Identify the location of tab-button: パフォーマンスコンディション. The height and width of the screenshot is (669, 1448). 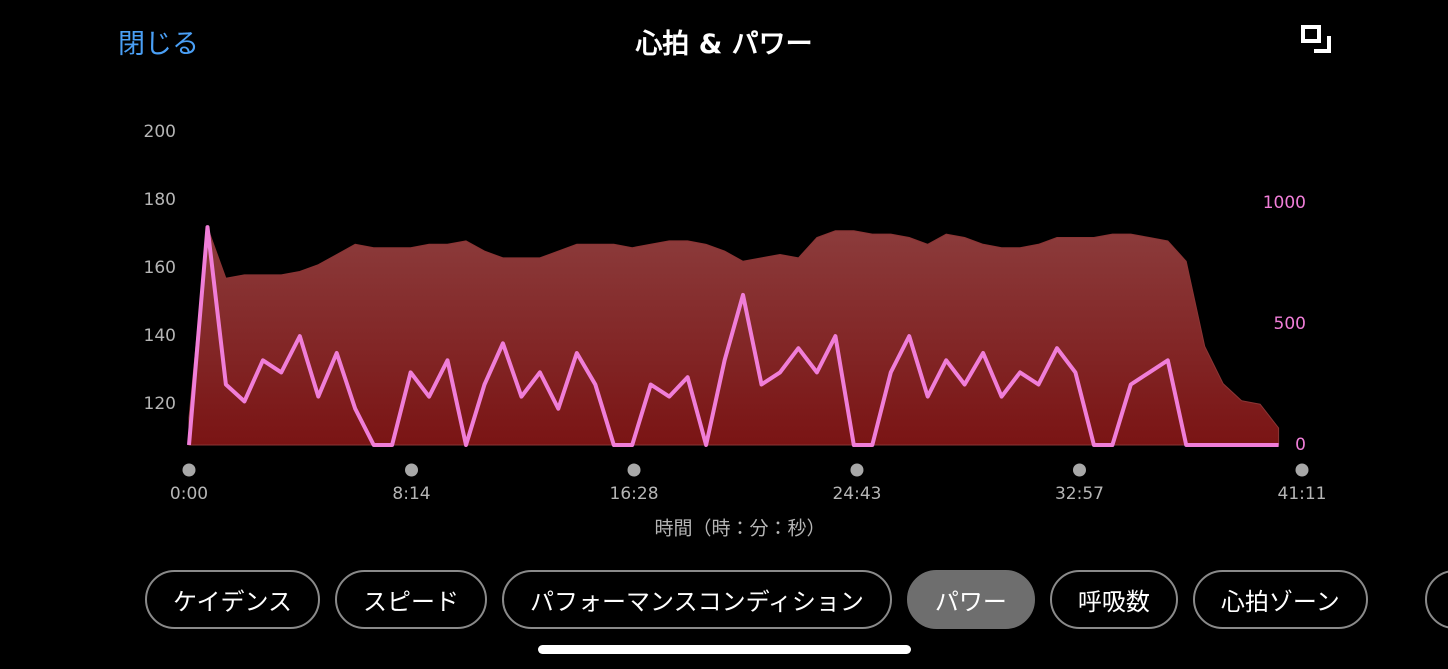
(697, 599).